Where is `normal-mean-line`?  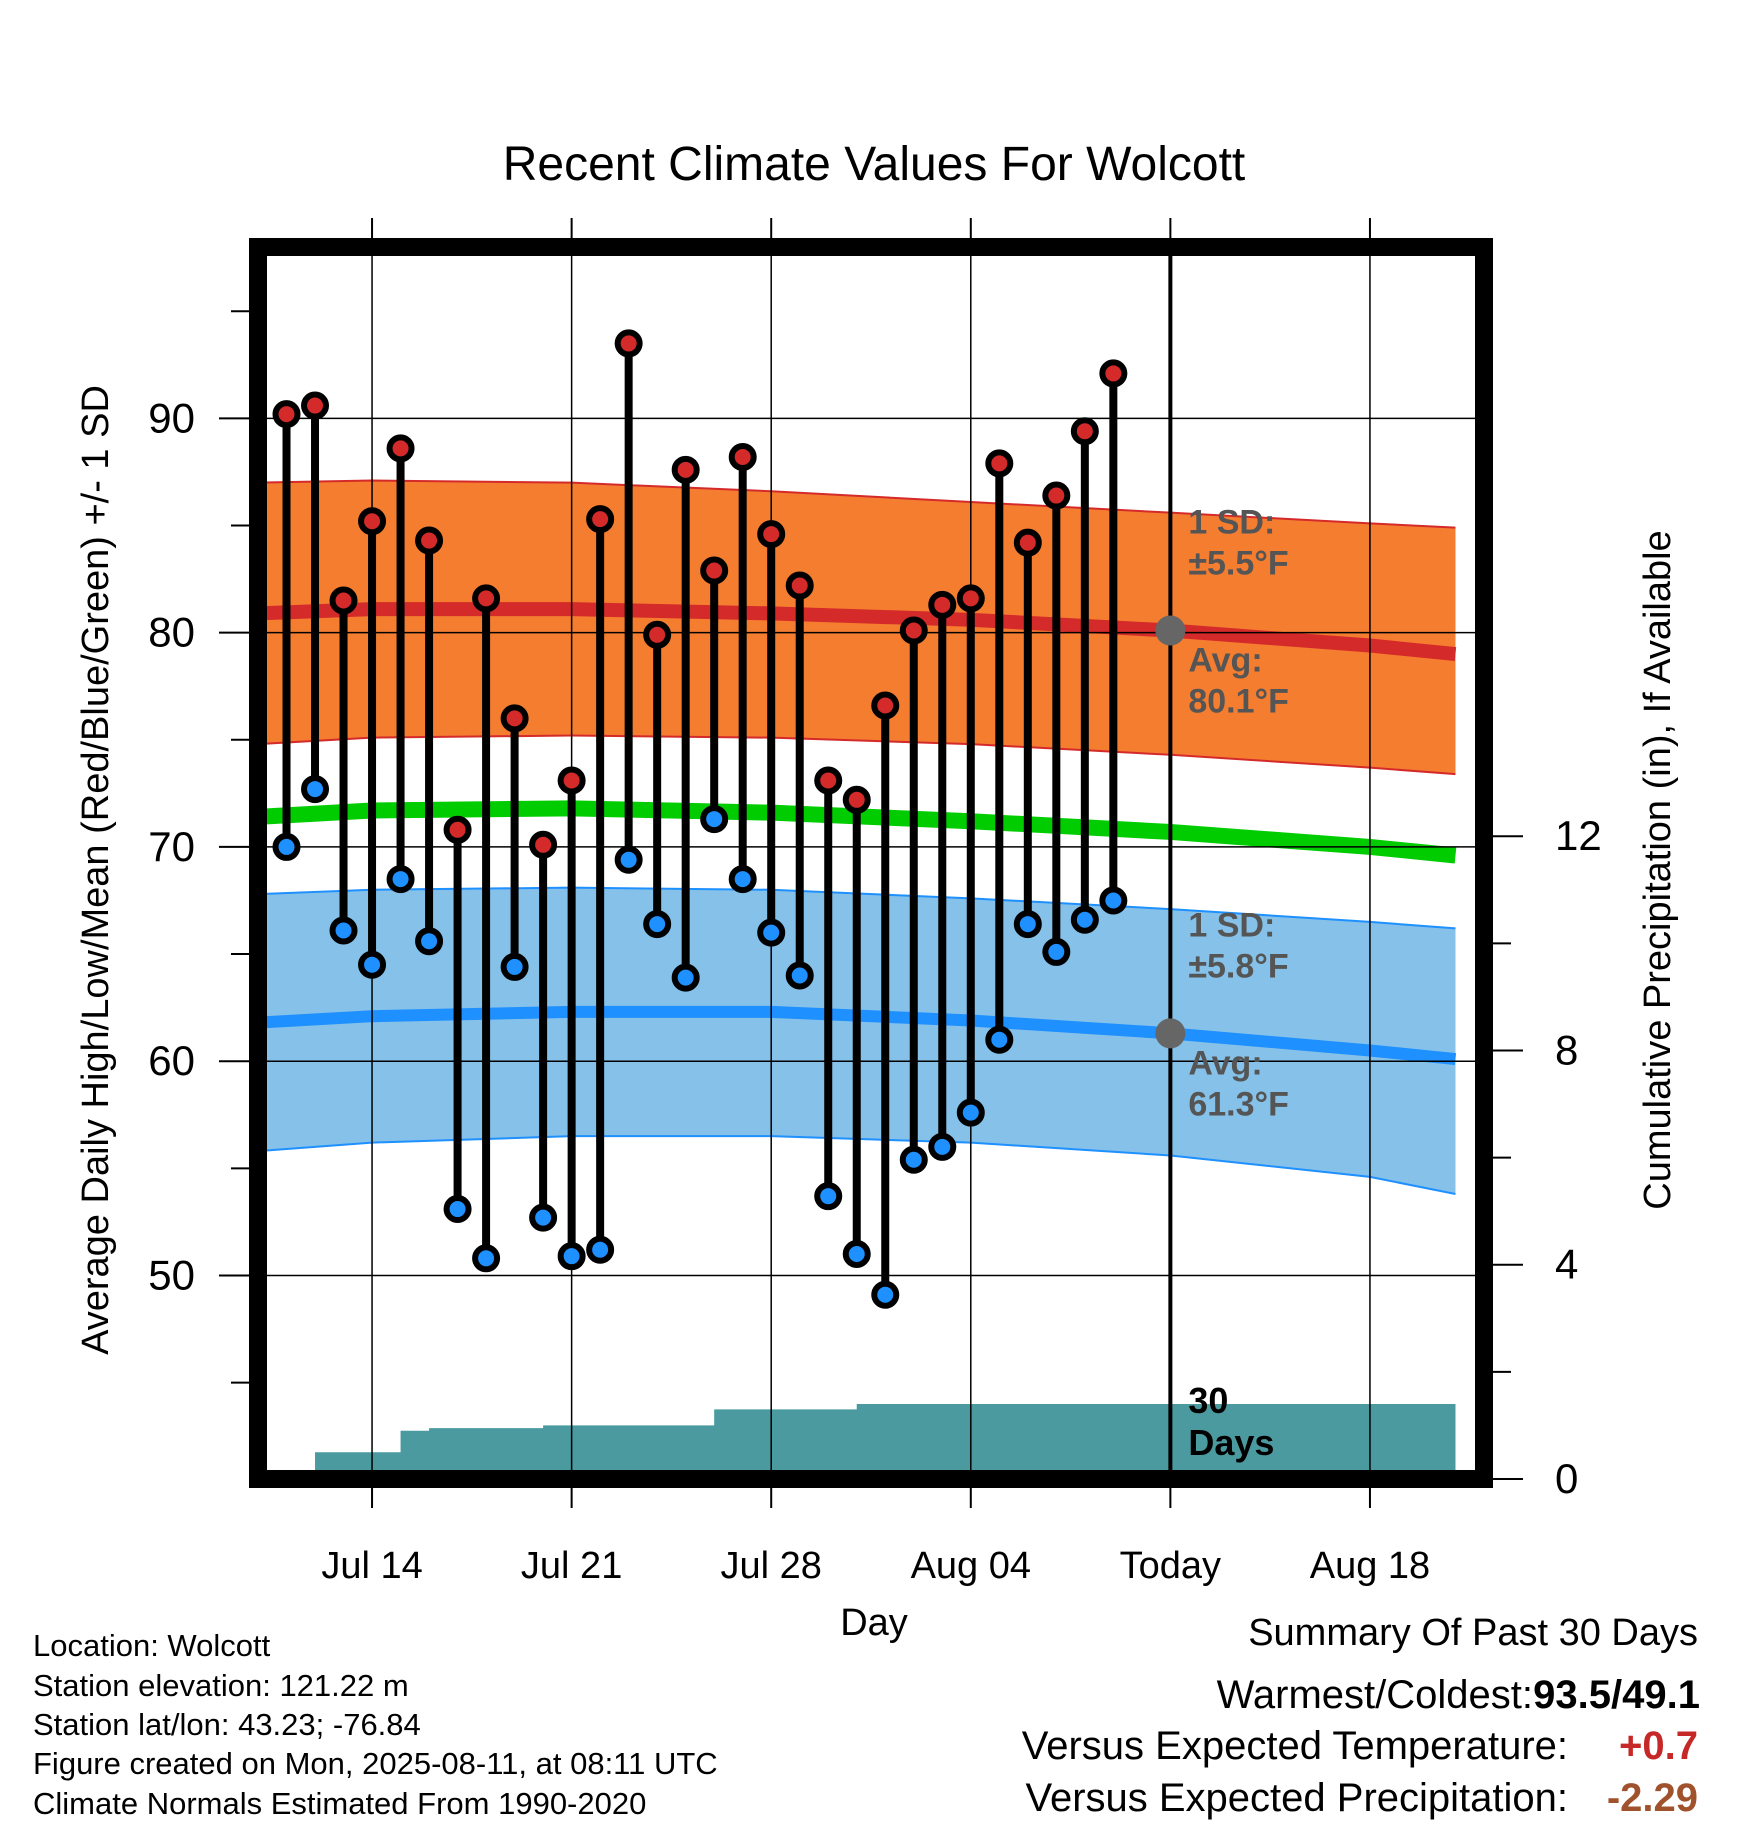
normal-mean-line is located at coordinates (857, 832).